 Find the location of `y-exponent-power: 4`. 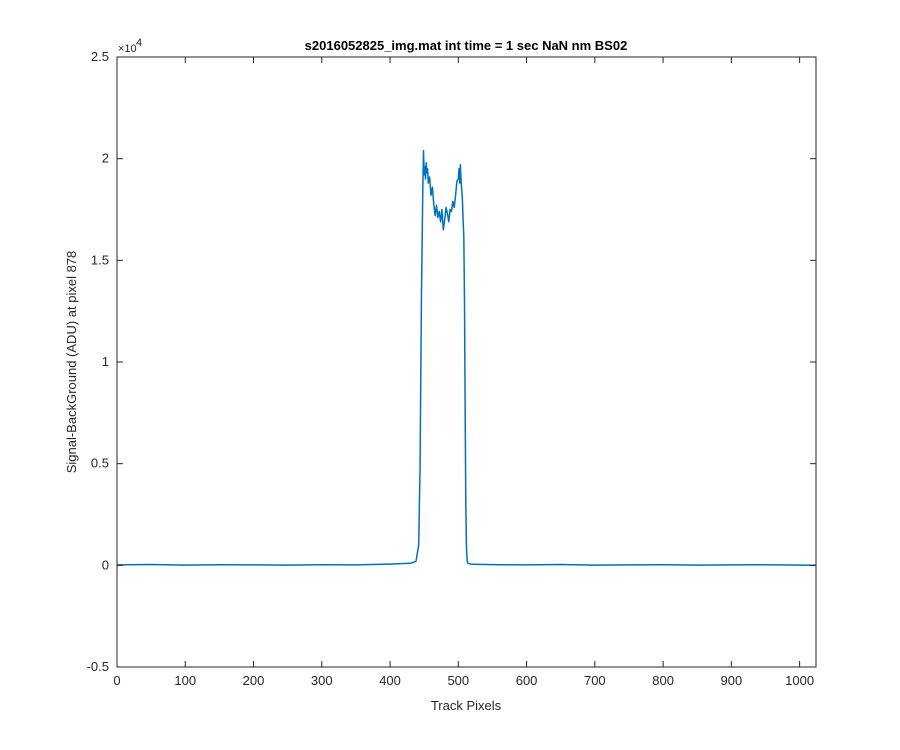

y-exponent-power: 4 is located at coordinates (139, 43).